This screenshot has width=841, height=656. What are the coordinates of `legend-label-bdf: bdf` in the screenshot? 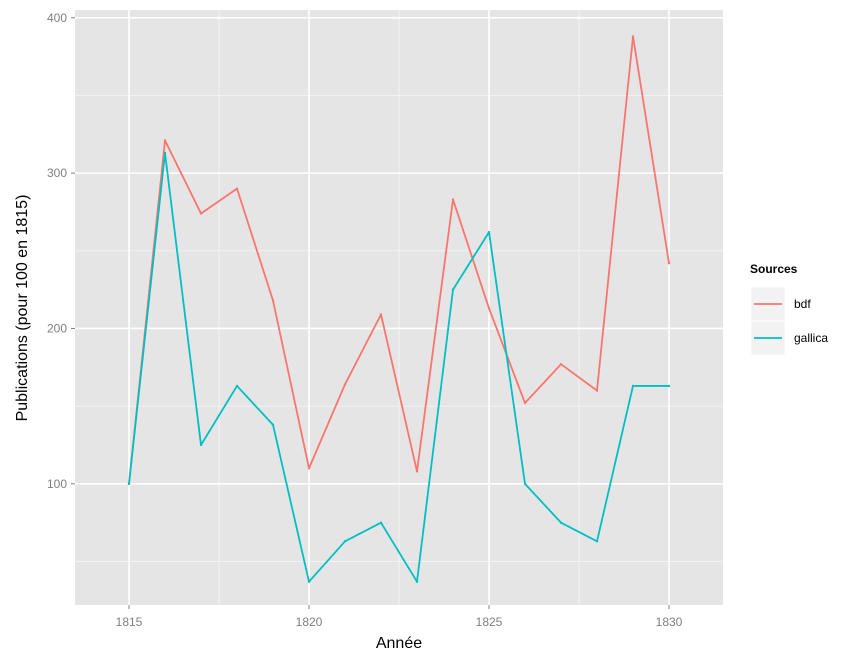 It's located at (802, 304).